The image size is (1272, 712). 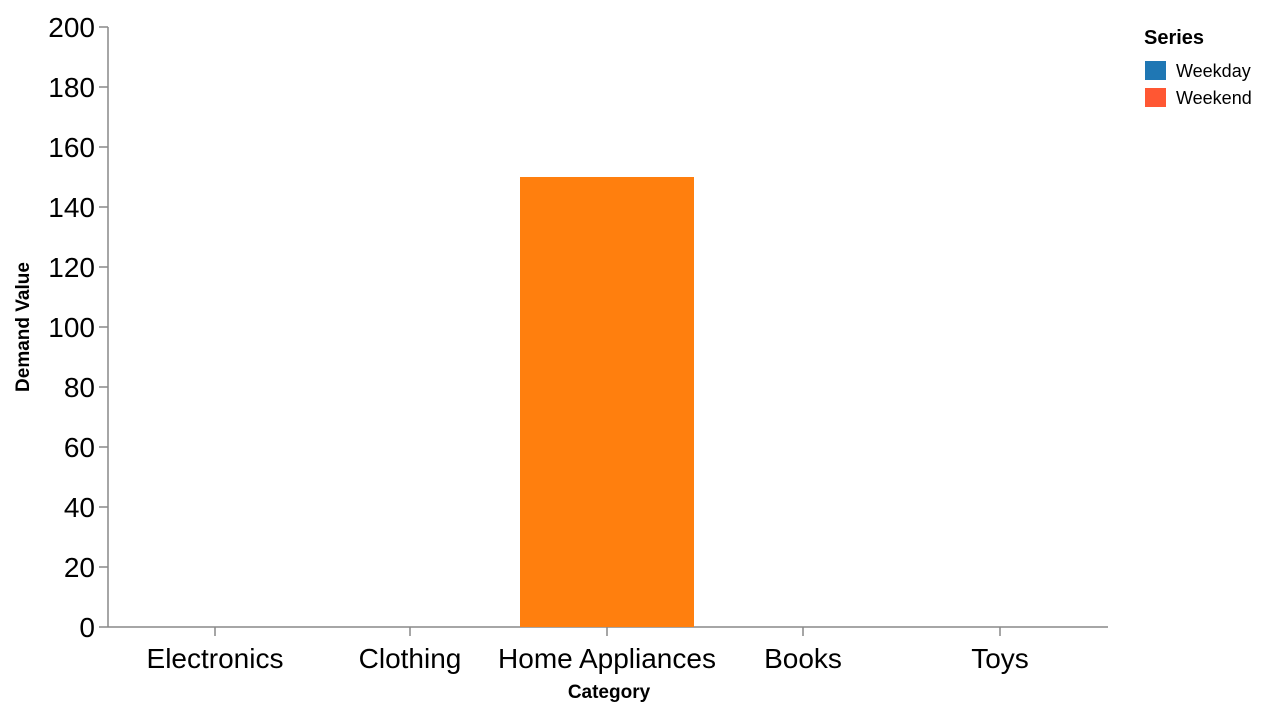 What do you see at coordinates (71, 87) in the screenshot?
I see `y-tick-label: 180` at bounding box center [71, 87].